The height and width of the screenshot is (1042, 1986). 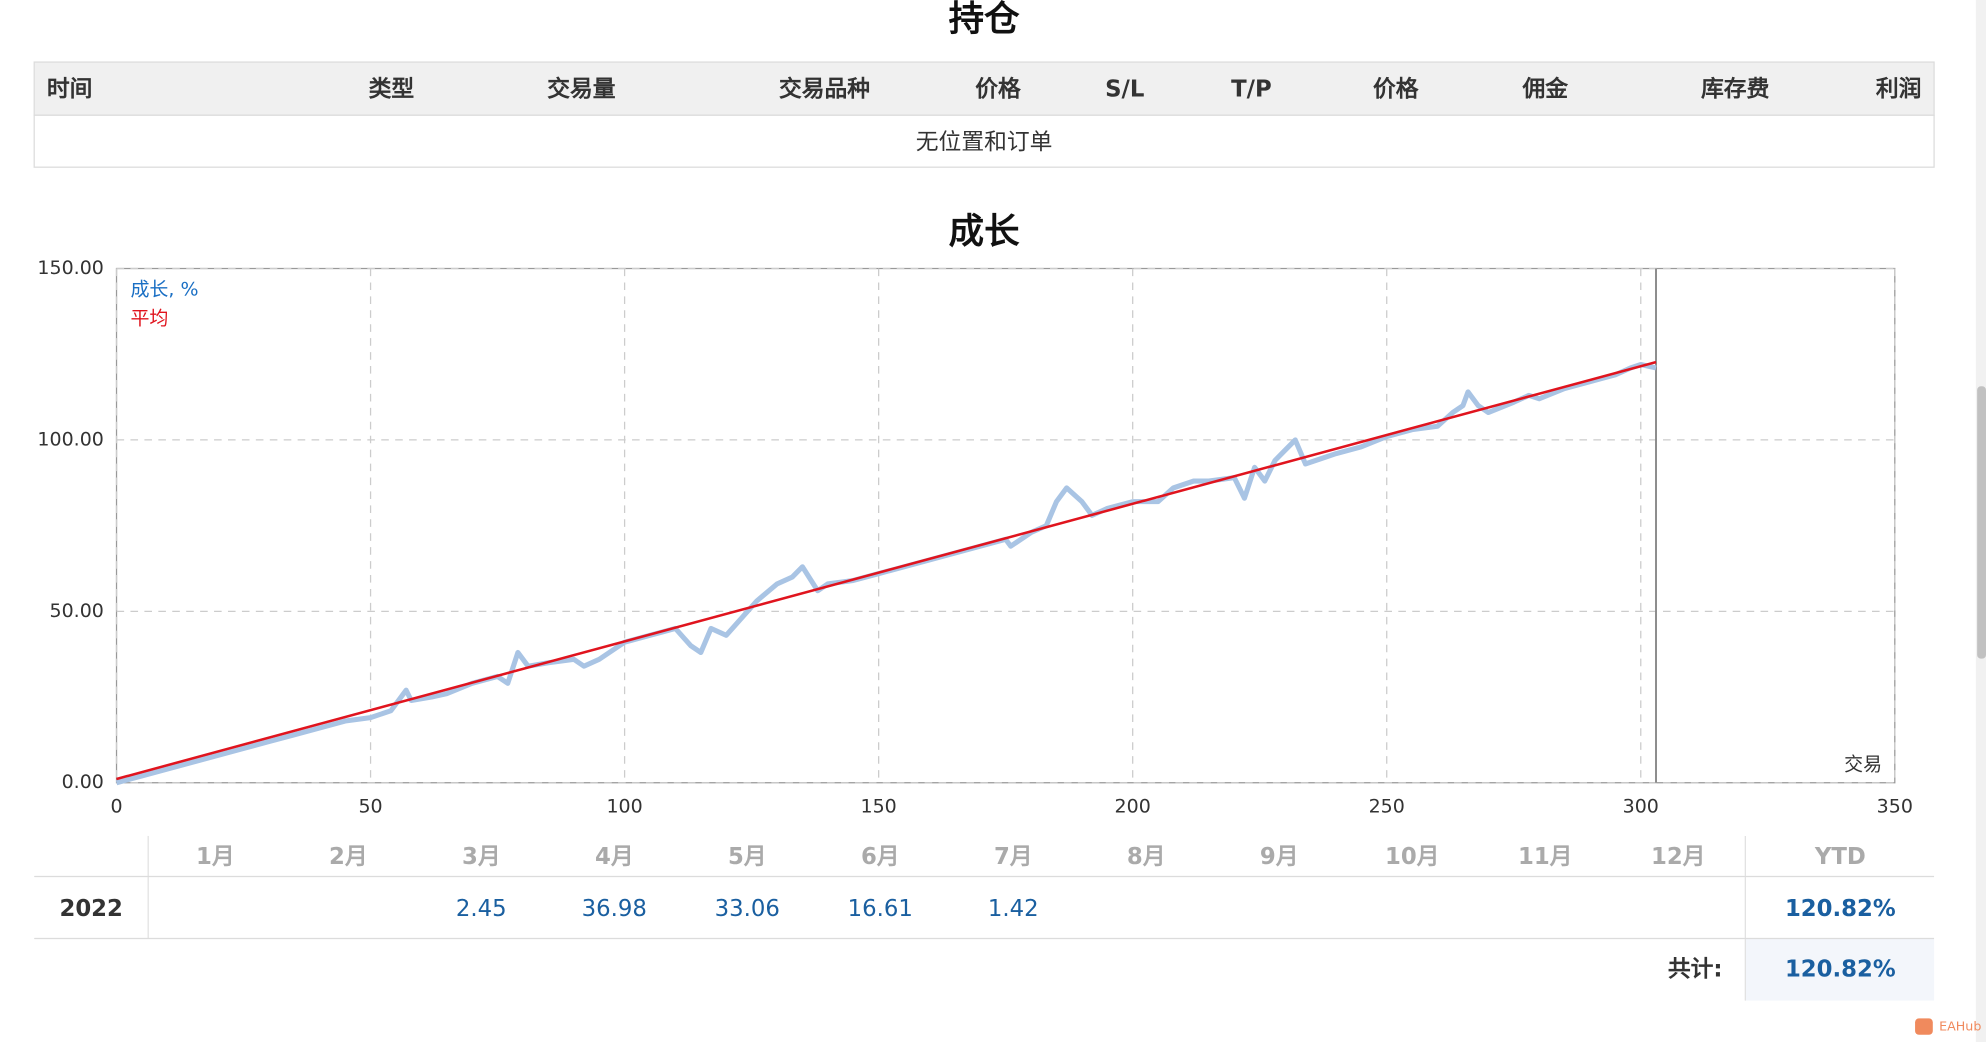 I want to click on month-header: 1月, so click(x=215, y=857).